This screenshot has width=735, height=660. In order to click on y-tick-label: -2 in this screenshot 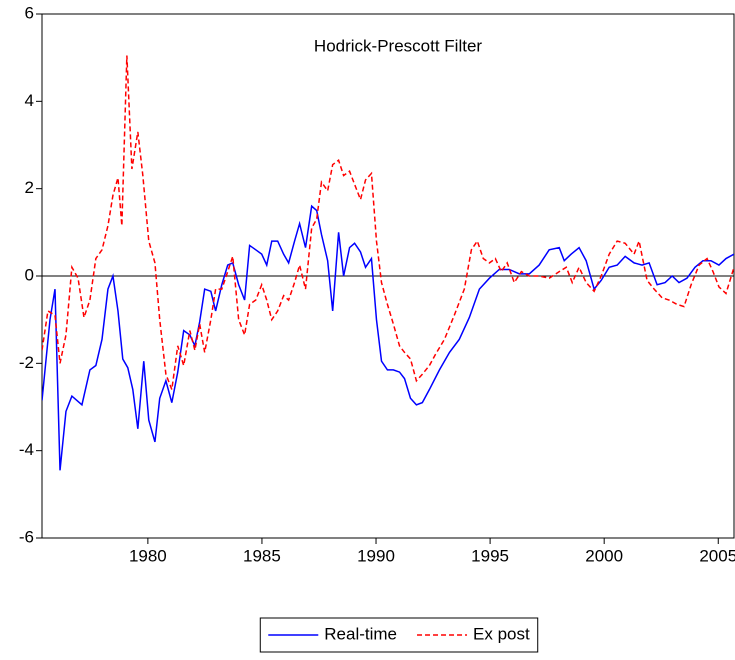, I will do `click(26, 362)`.